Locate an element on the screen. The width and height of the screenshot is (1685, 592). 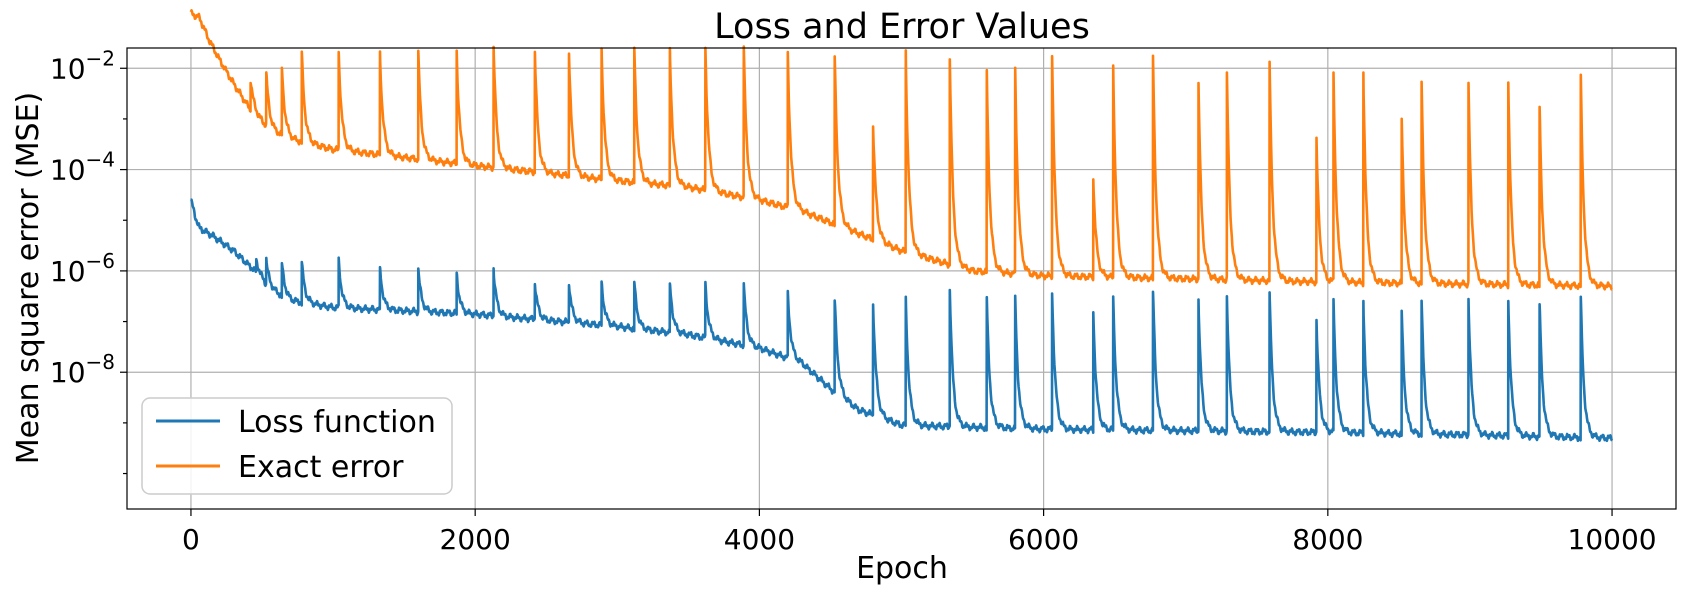
y-tick-exponent: −4 is located at coordinates (100, 160).